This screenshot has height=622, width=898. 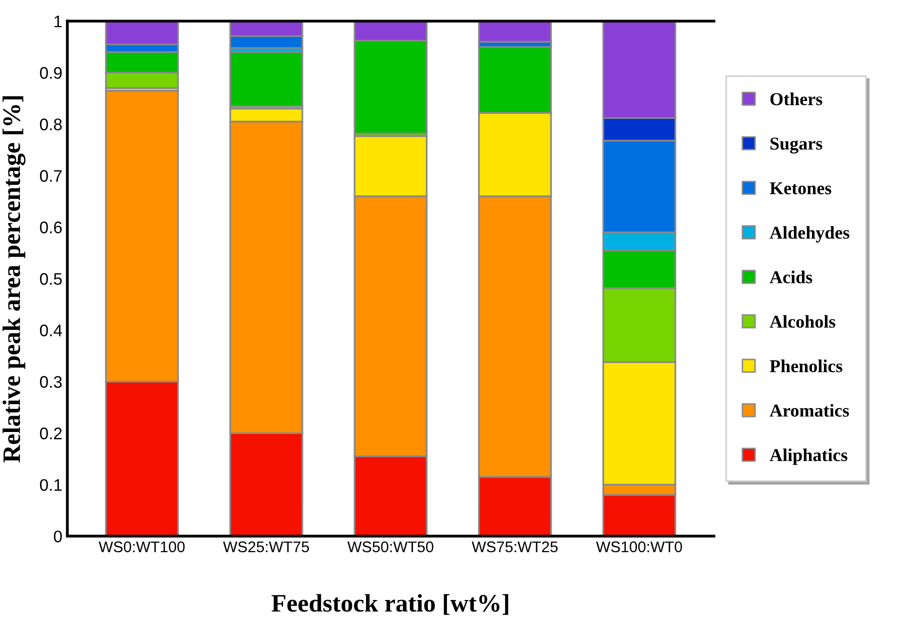 I want to click on y-tick-label: 0.9, so click(x=51, y=73).